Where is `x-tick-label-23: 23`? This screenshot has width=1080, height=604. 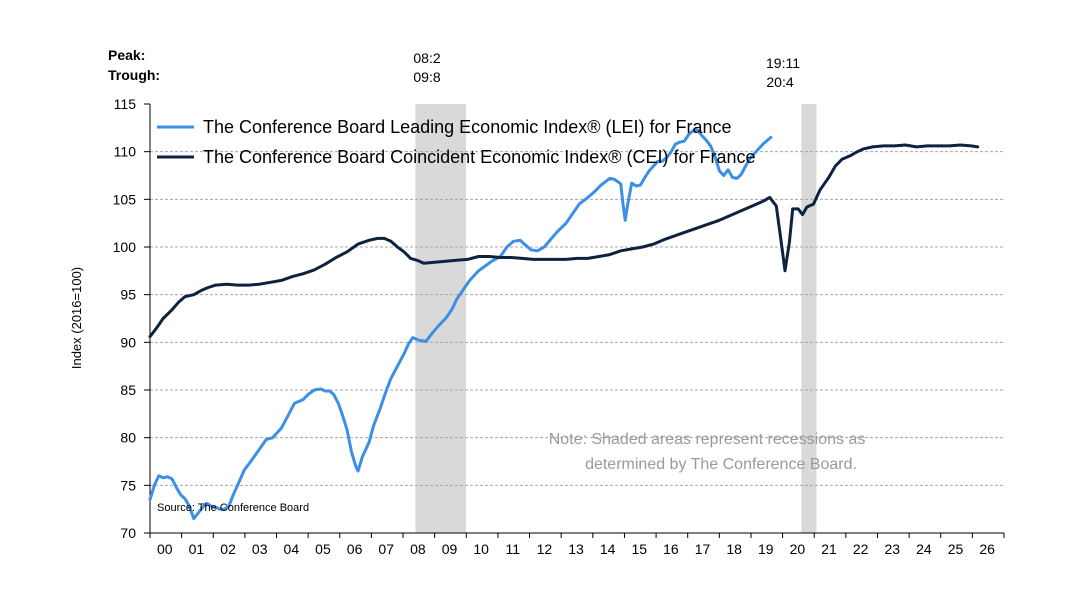
x-tick-label-23: 23 is located at coordinates (893, 549).